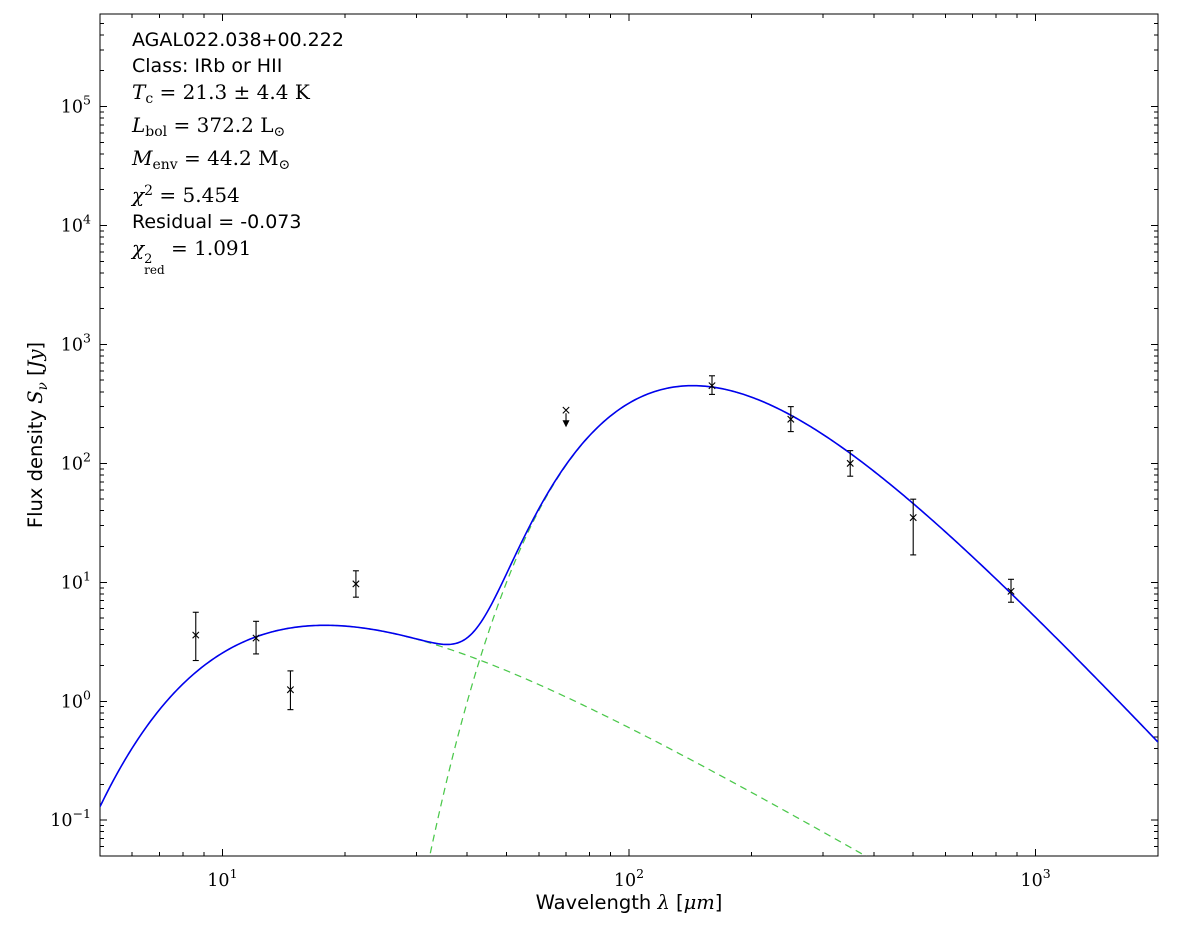  I want to click on annotation-text: M, so click(142, 158).